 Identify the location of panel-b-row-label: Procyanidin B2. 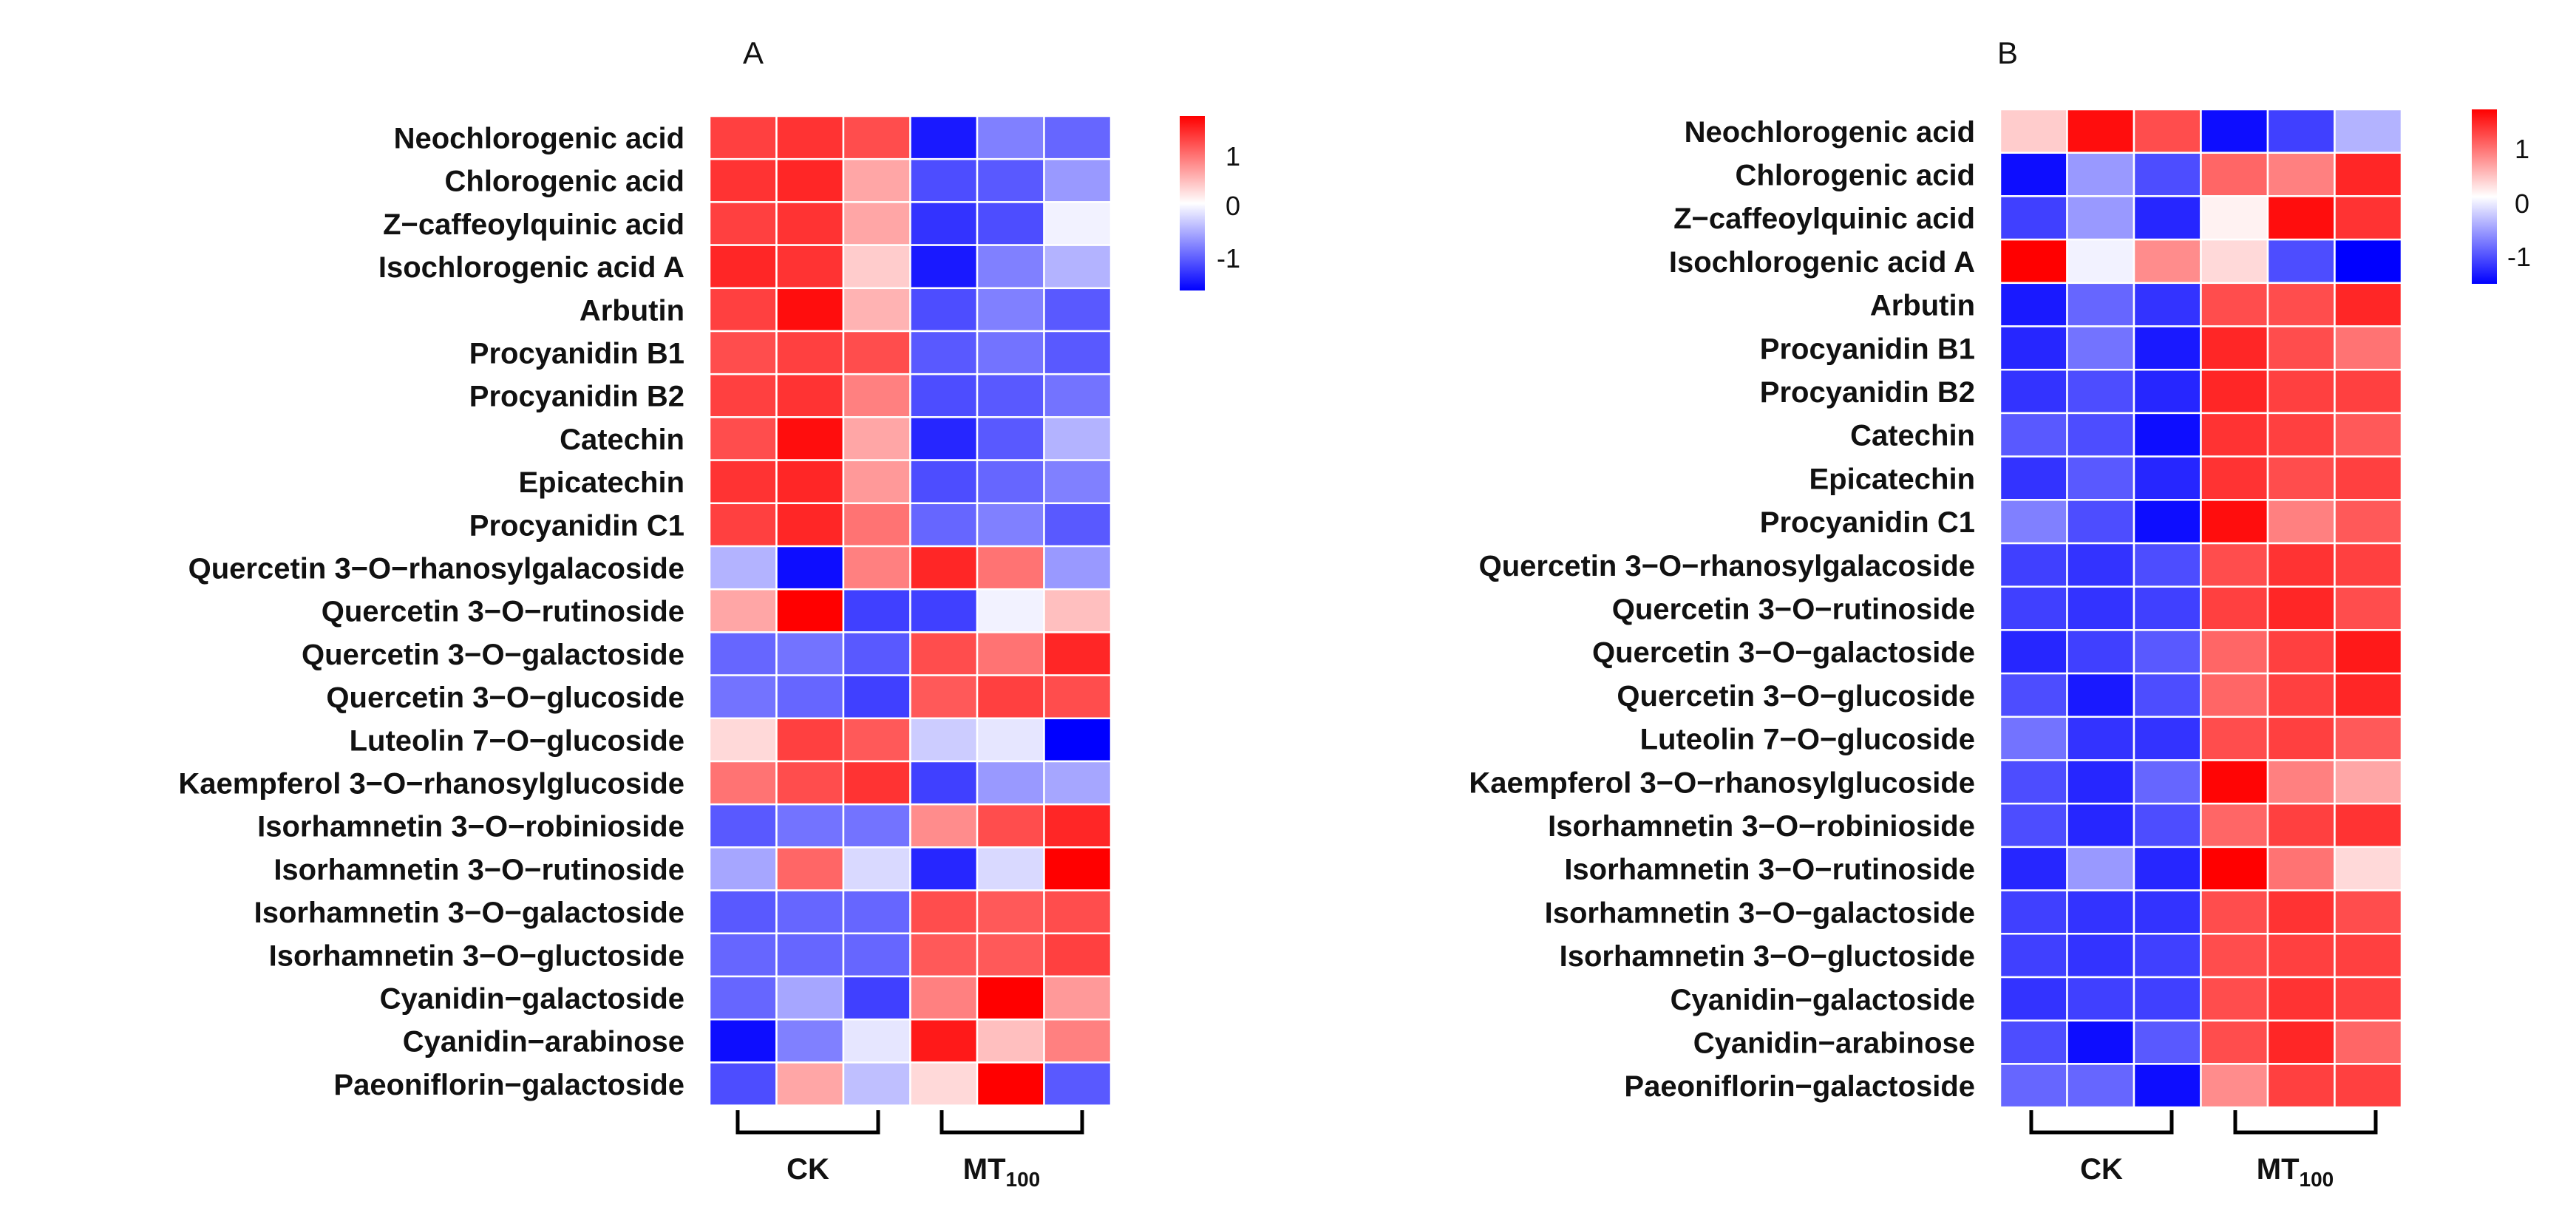
(1867, 393).